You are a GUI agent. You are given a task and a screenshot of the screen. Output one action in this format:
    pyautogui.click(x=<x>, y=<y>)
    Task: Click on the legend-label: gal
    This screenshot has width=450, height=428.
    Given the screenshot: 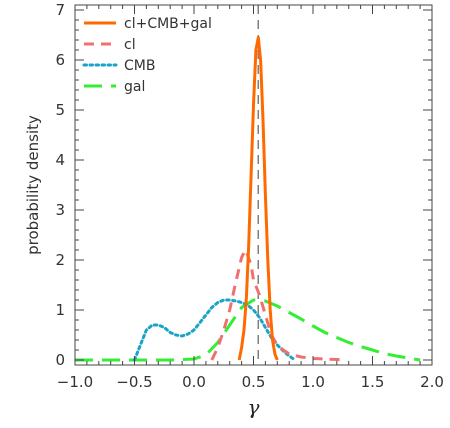 What is the action you would take?
    pyautogui.click(x=134, y=87)
    